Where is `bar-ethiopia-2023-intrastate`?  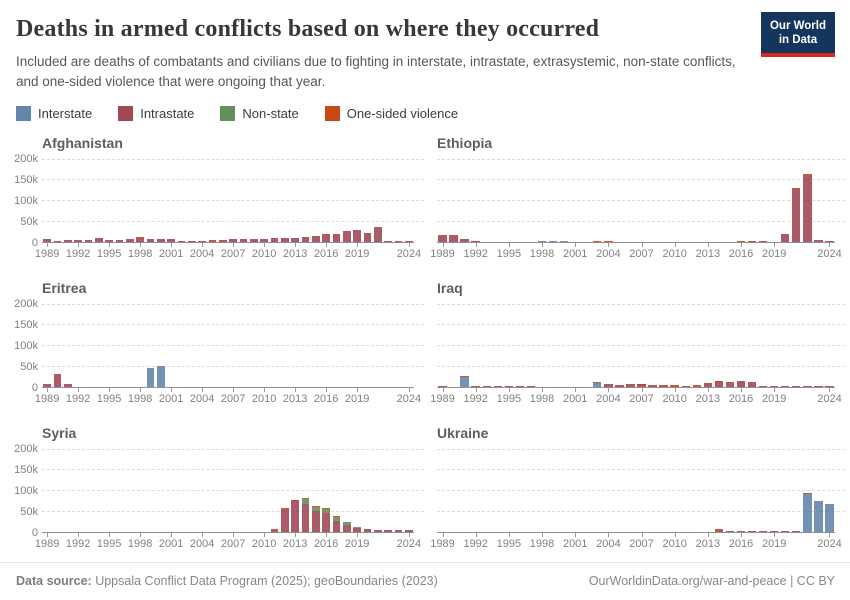
bar-ethiopia-2023-intrastate is located at coordinates (818, 241).